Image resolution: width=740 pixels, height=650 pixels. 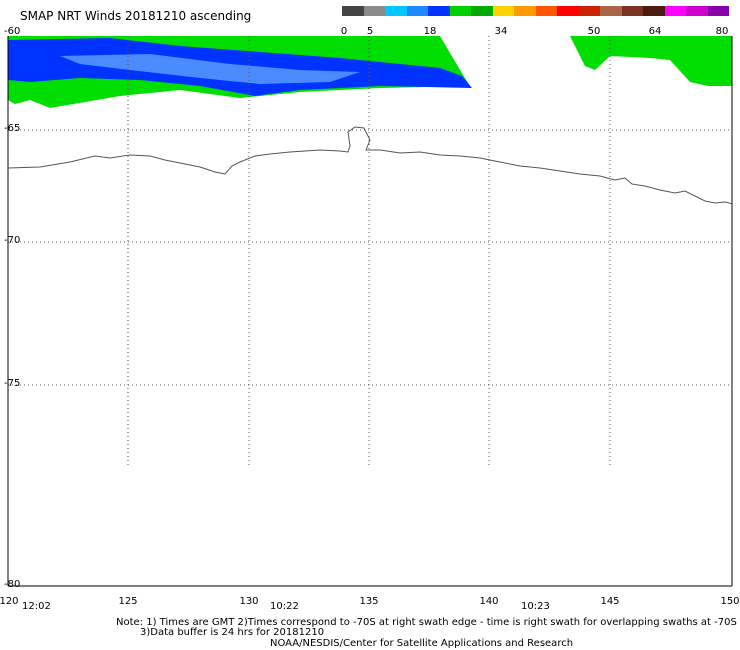 What do you see at coordinates (430, 31) in the screenshot?
I see `colorbar-tick-label: 18` at bounding box center [430, 31].